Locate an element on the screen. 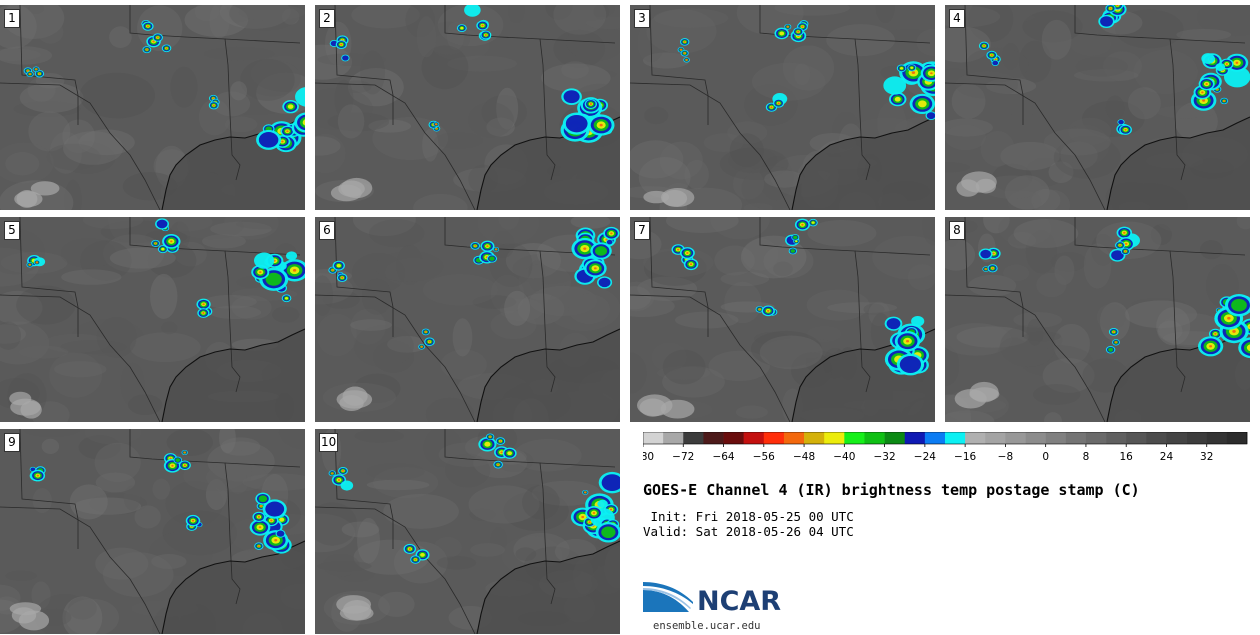  postage-stamp-panel: 9 is located at coordinates (152, 531).